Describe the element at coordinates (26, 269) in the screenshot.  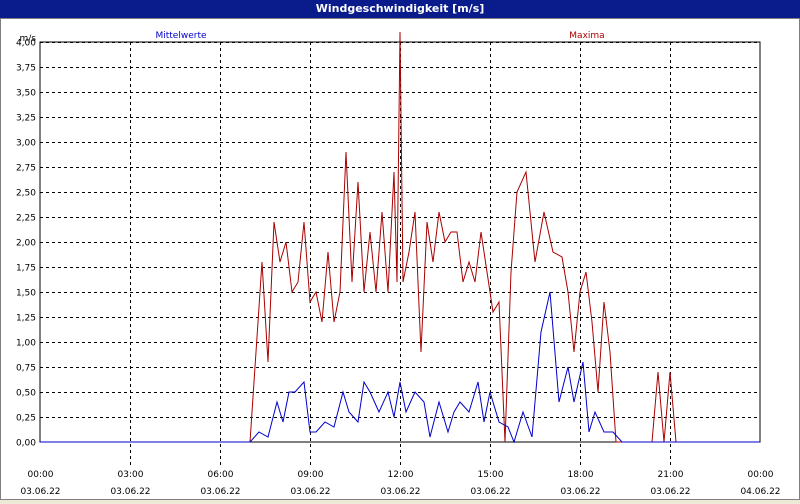
I see `y-tick-label: 1,75` at that location.